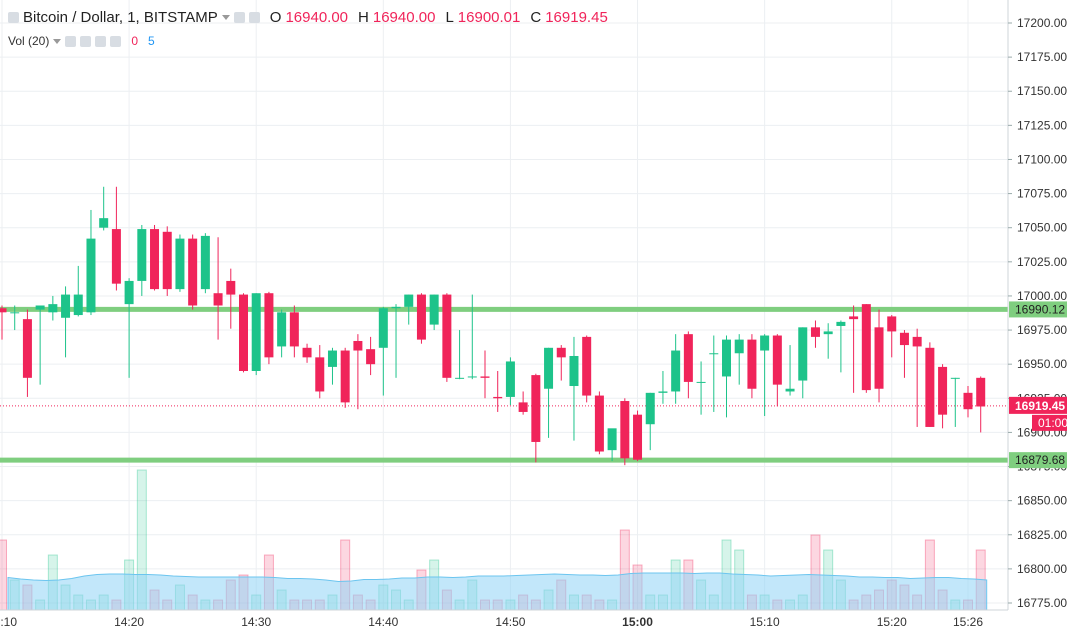  Describe the element at coordinates (1042, 569) in the screenshot. I see `price-axis-label: 16800.00` at that location.